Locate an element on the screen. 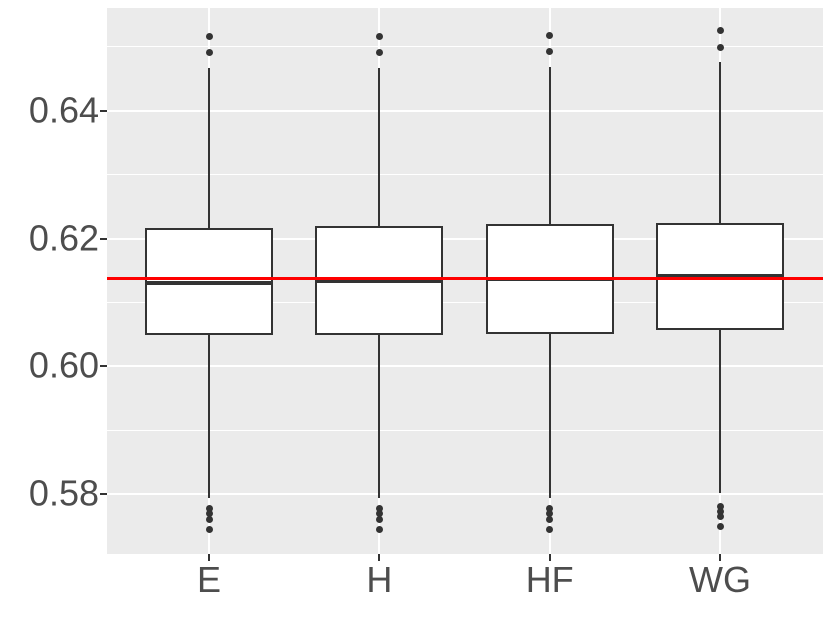  x-axis-tick-label: H is located at coordinates (379, 579).